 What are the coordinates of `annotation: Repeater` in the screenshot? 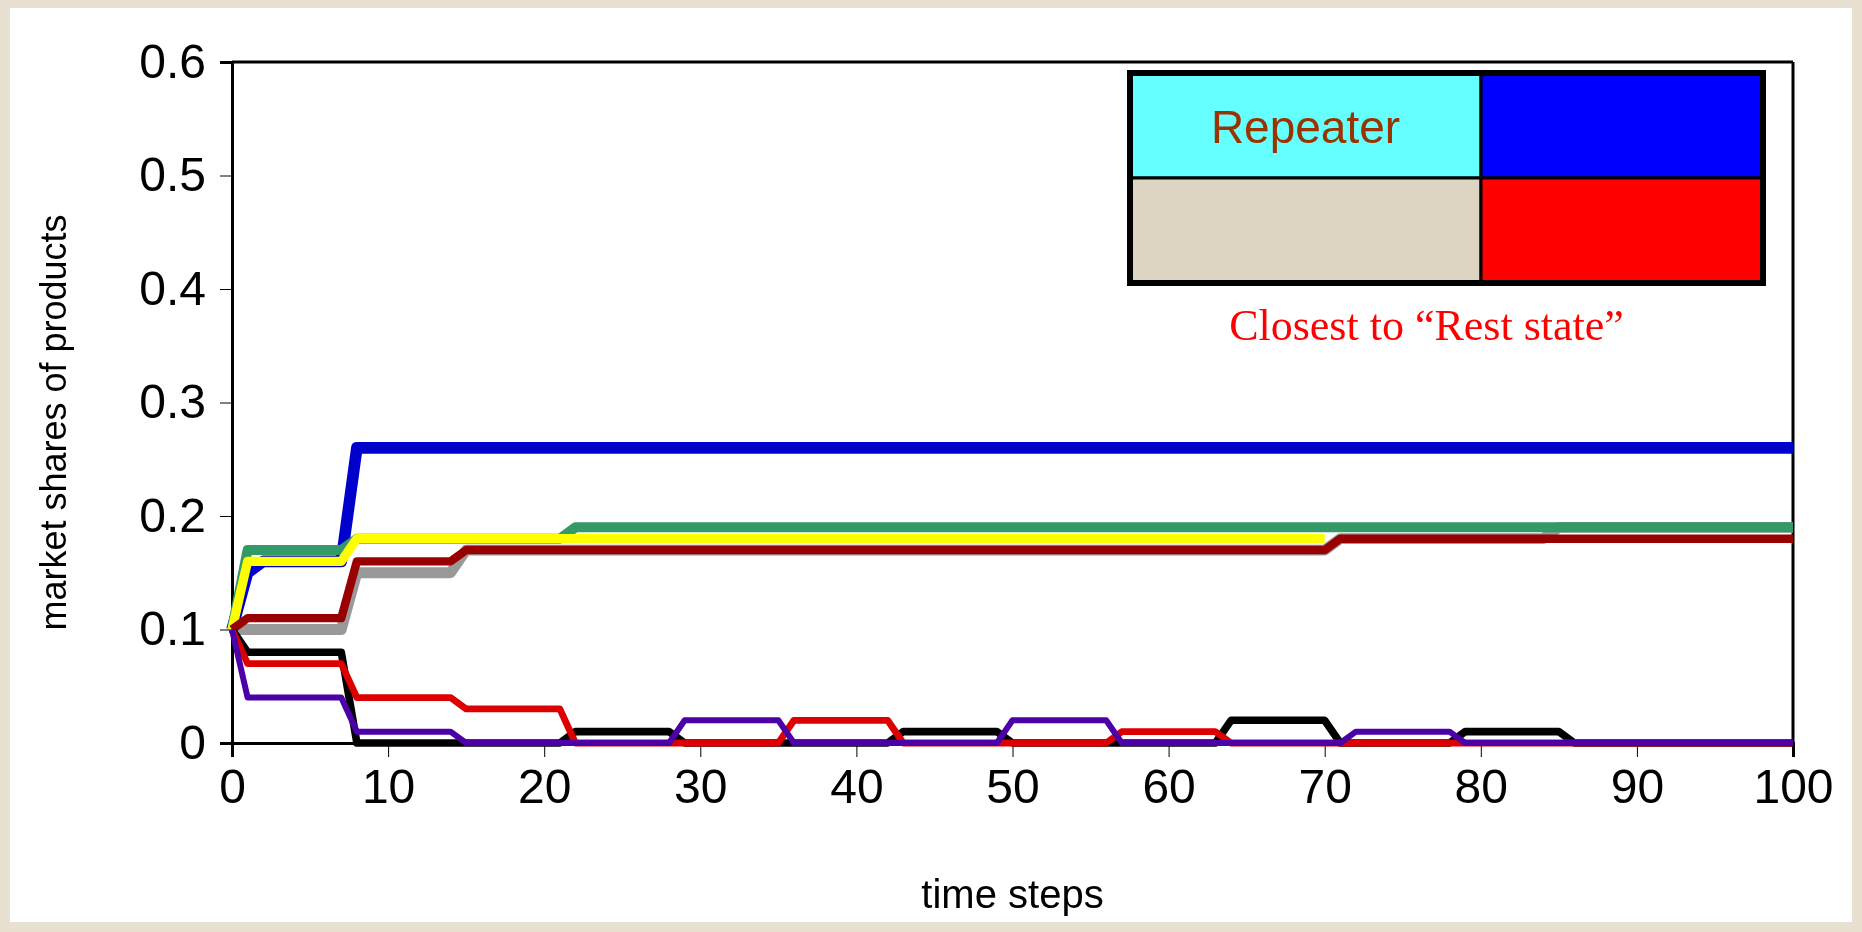 It's located at (1305, 127).